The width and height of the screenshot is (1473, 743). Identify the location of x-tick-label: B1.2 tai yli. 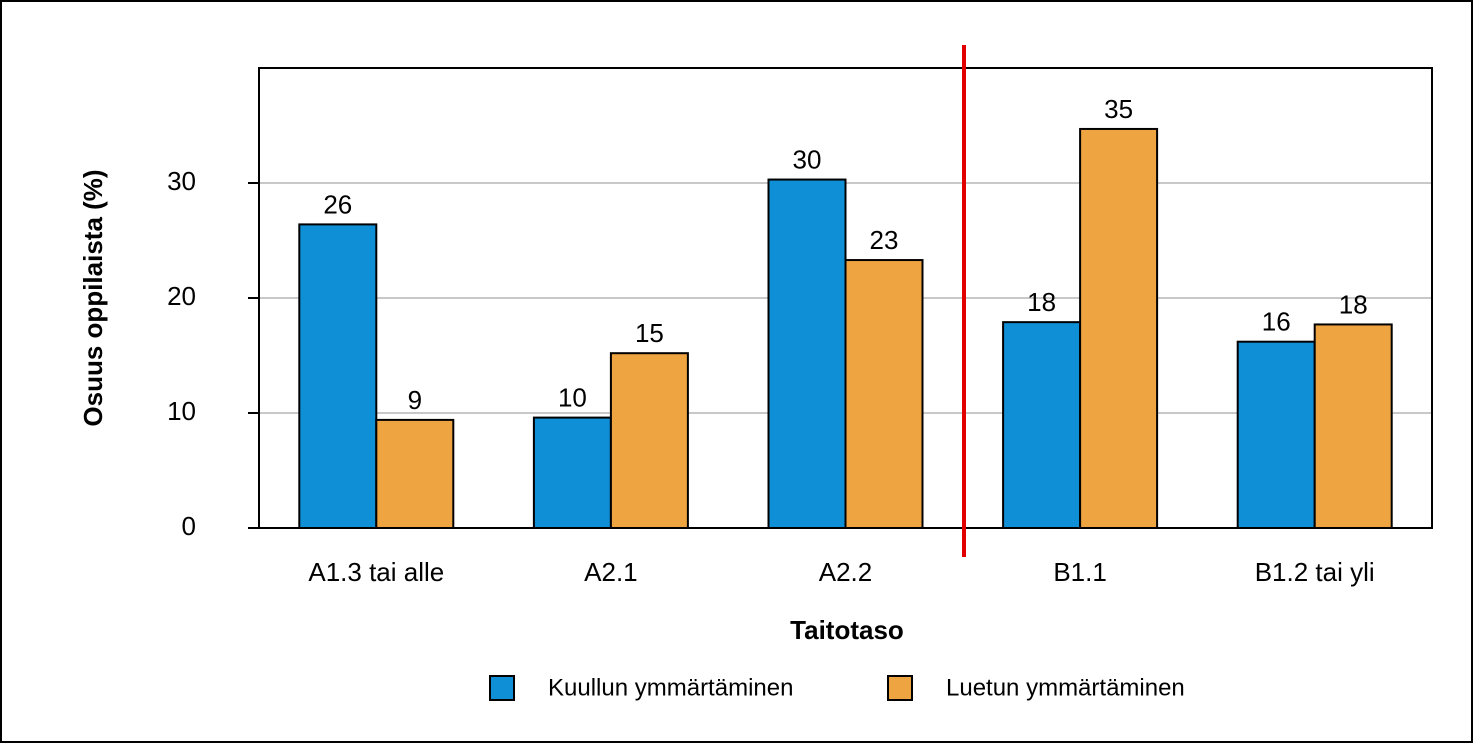
(1315, 572).